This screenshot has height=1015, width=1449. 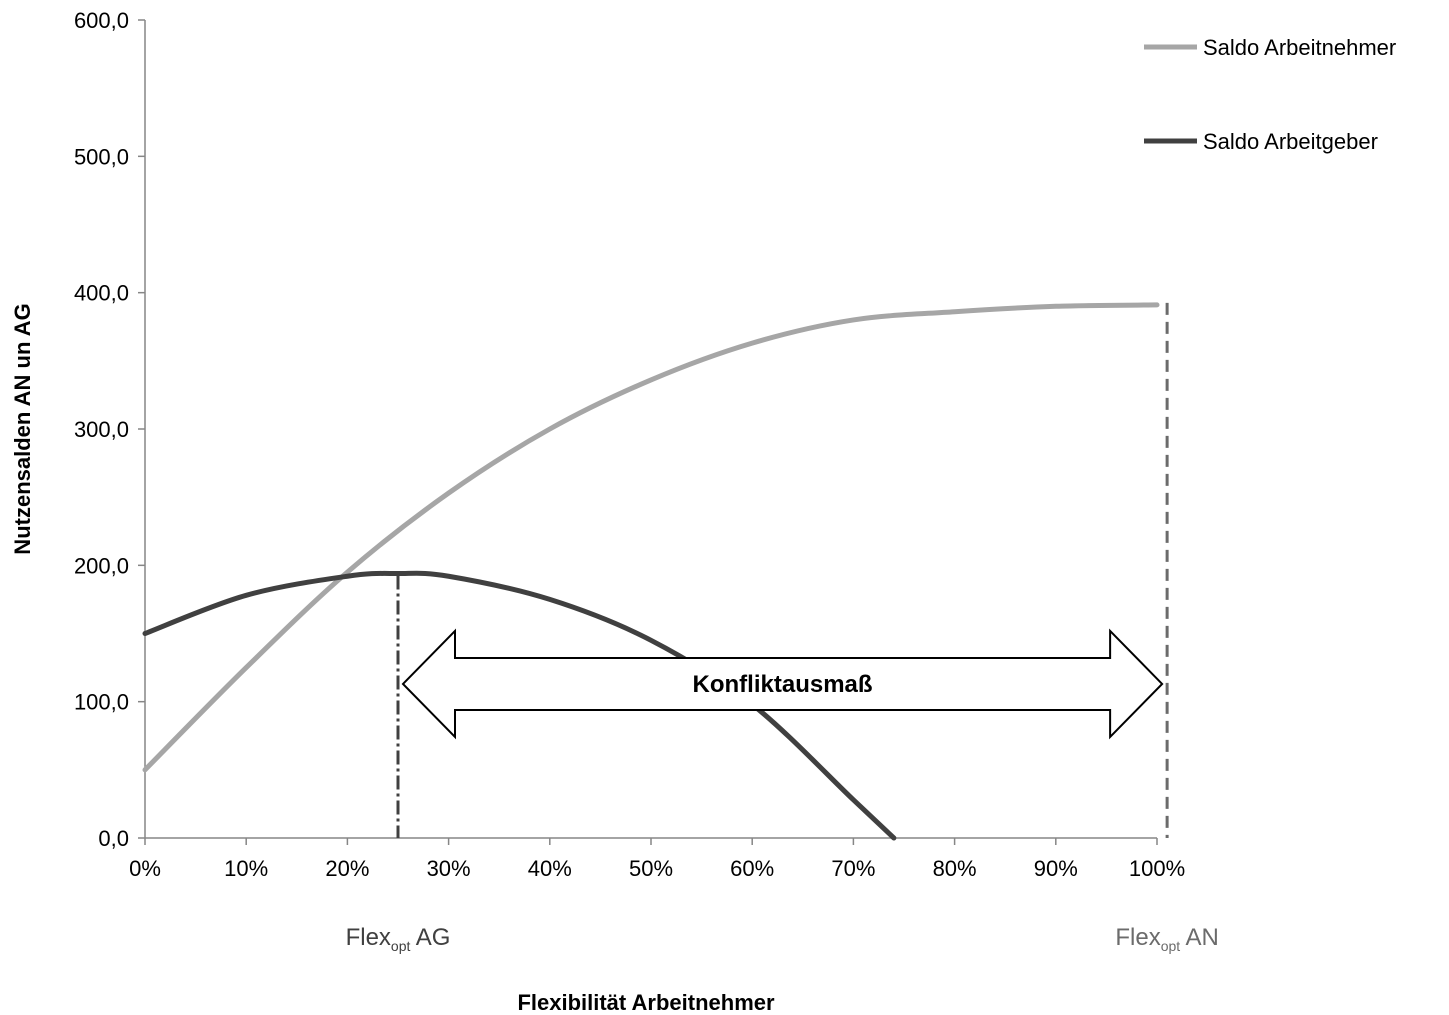 I want to click on x-tick-label: 70%, so click(x=853, y=868).